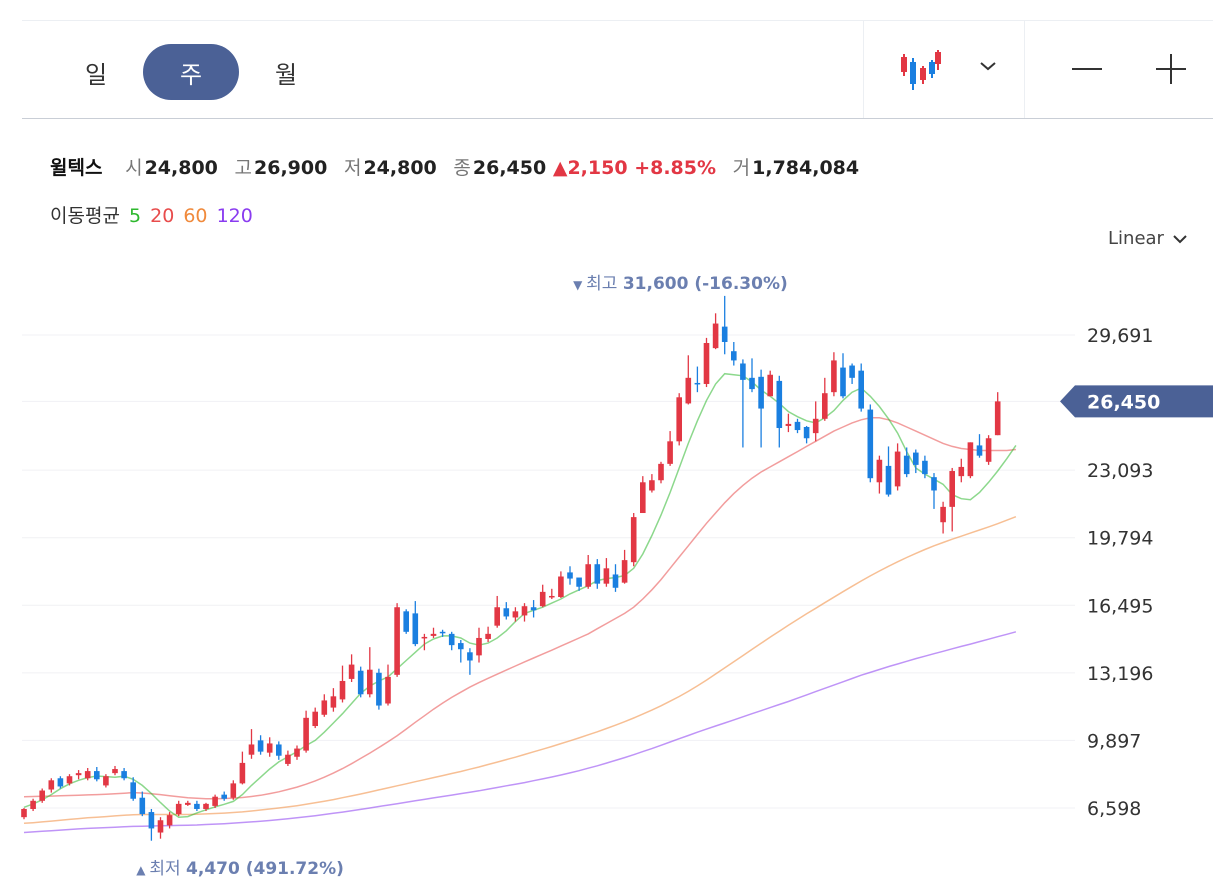  I want to click on last-price-tag, so click(1136, 401).